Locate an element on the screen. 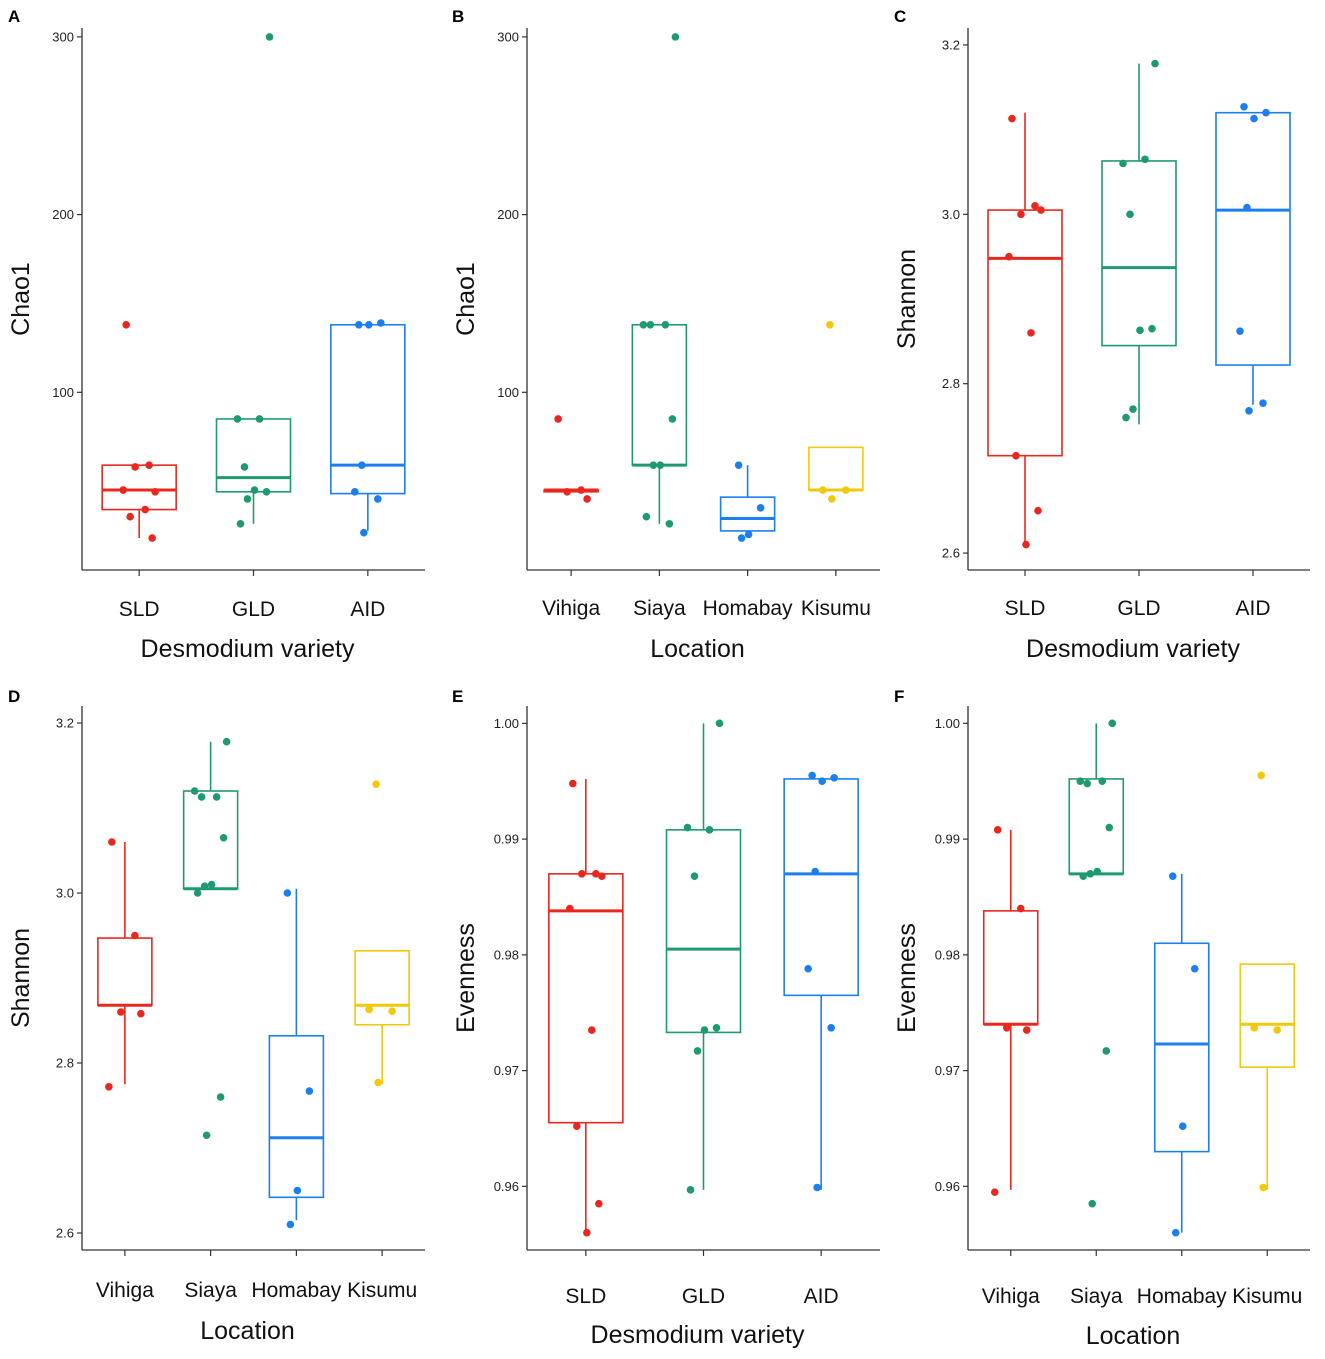 Image resolution: width=1325 pixels, height=1359 pixels. y-tick-label: 200 is located at coordinates (508, 214).